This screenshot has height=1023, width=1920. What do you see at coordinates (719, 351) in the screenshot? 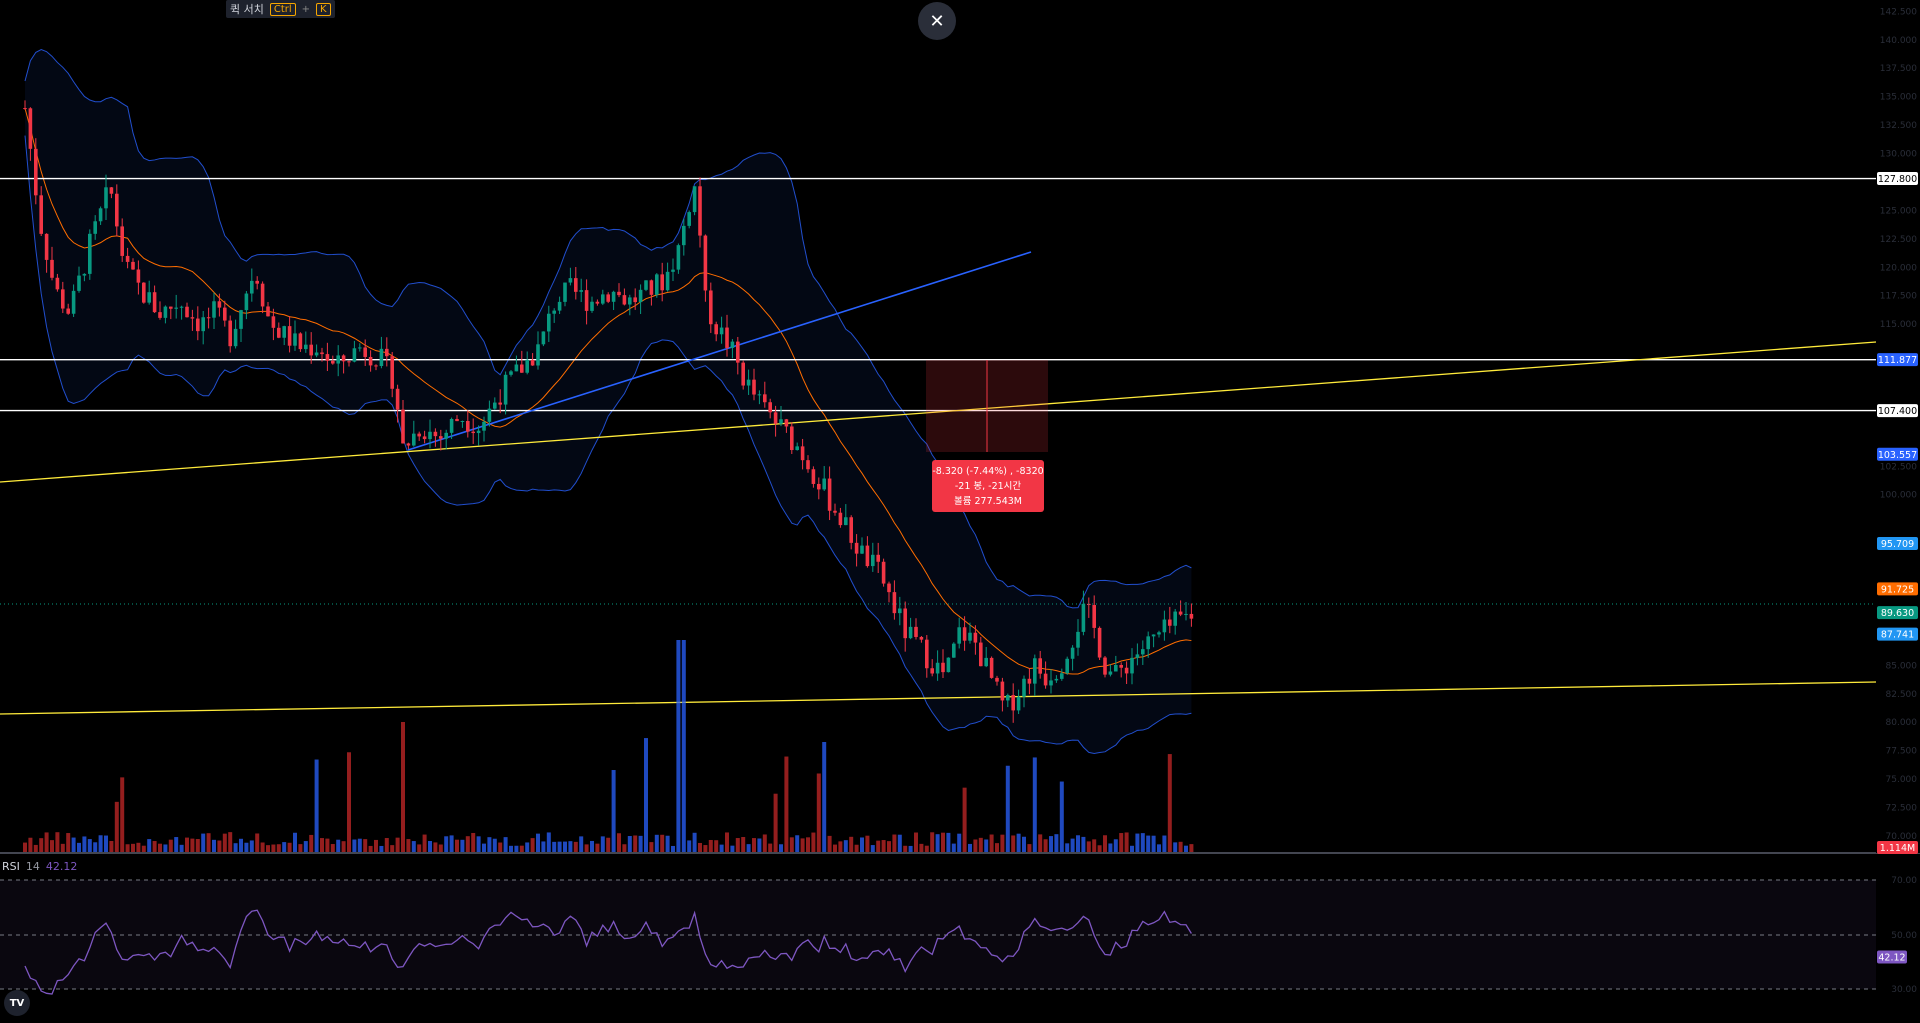
I see `blue-trendline` at bounding box center [719, 351].